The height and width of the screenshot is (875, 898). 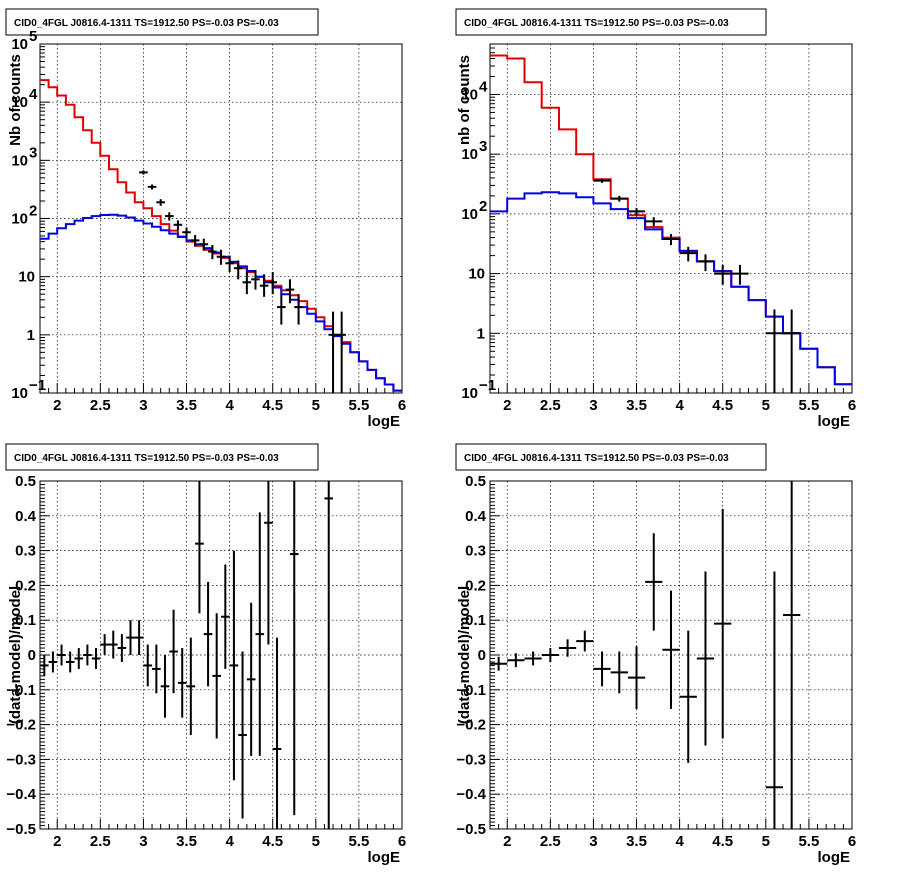 What do you see at coordinates (21, 829) in the screenshot?
I see `y-tick-label: −0.5` at bounding box center [21, 829].